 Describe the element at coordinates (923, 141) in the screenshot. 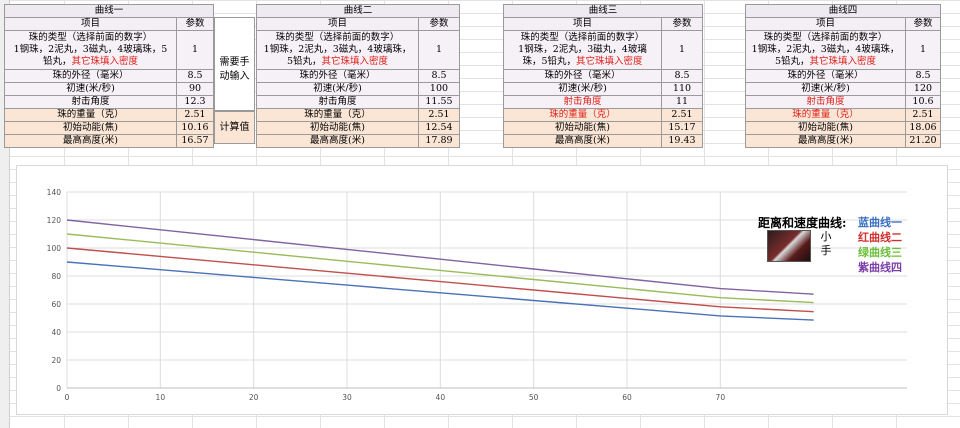

I see `height-value: 21.20` at that location.